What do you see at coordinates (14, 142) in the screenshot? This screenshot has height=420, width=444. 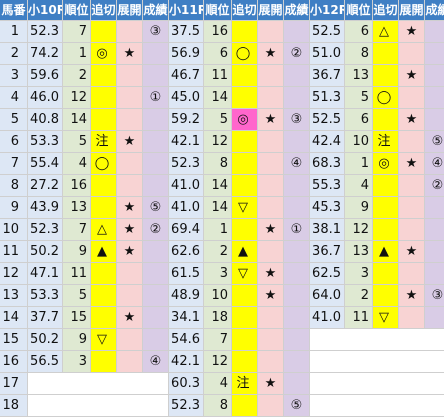 I see `horse-number-cell: 6` at bounding box center [14, 142].